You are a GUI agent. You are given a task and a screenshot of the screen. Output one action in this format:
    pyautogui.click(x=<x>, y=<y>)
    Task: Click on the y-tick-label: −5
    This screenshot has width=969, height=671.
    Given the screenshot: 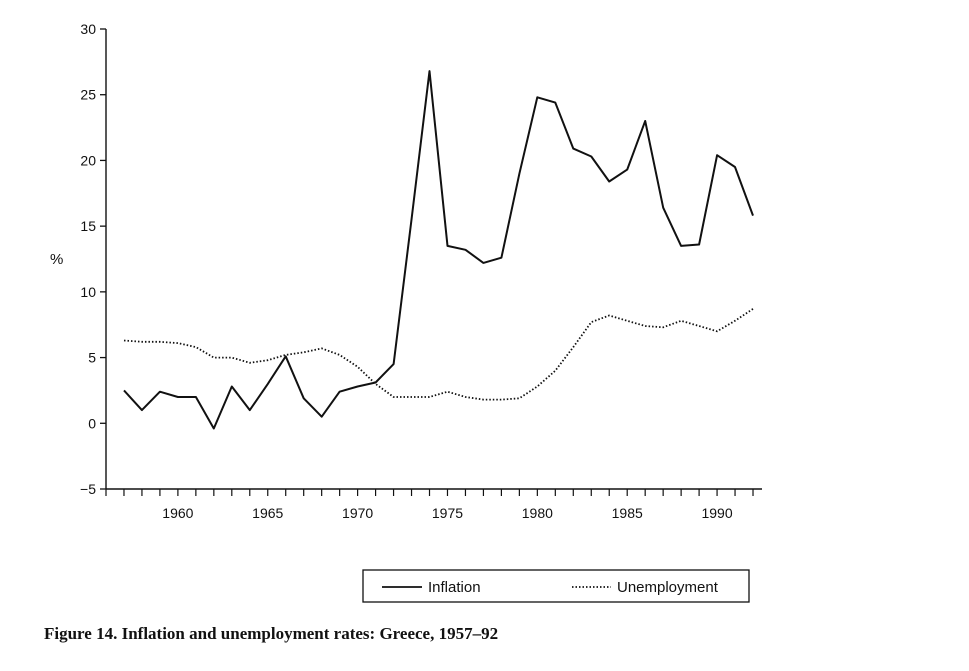 What is the action you would take?
    pyautogui.click(x=88, y=489)
    